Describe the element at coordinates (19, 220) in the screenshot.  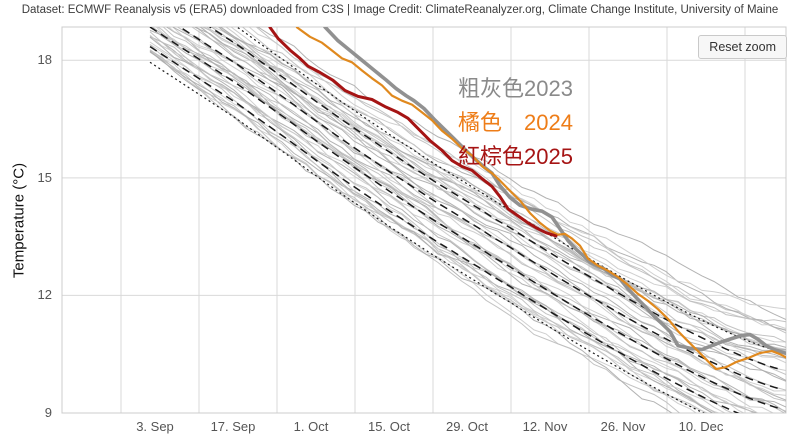
I see `y-axis-title: Temperature (°C)` at that location.